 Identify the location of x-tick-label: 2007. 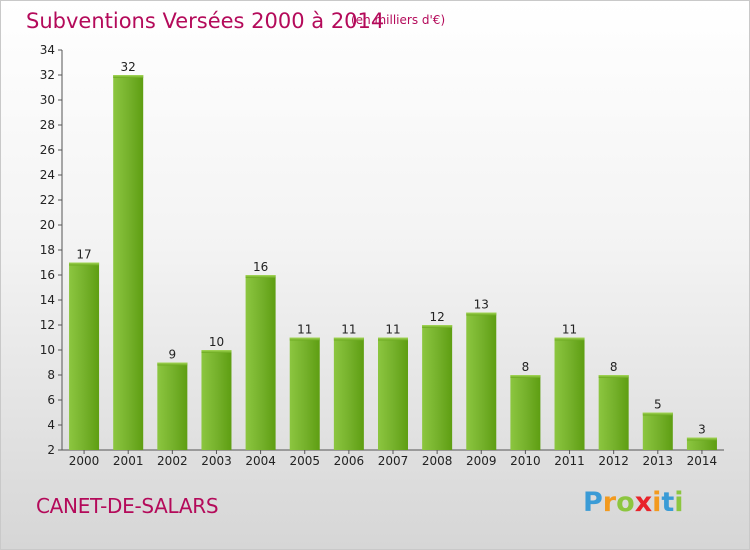
(393, 461).